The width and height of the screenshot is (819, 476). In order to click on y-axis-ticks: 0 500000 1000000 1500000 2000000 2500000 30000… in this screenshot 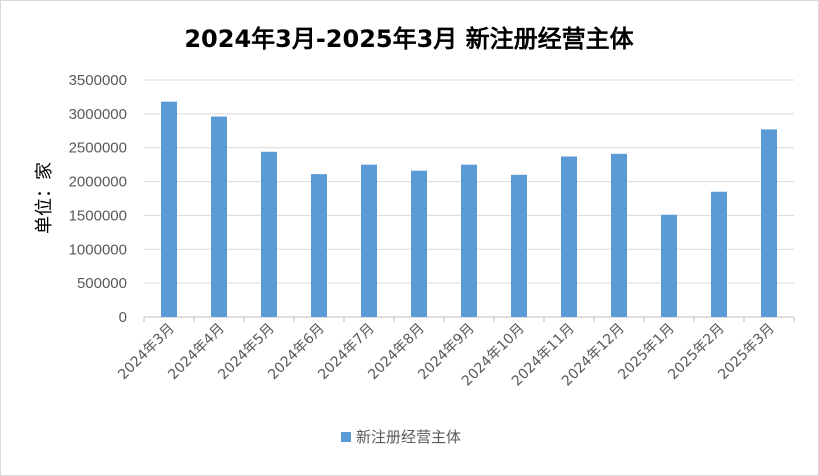, I will do `click(98, 199)`.